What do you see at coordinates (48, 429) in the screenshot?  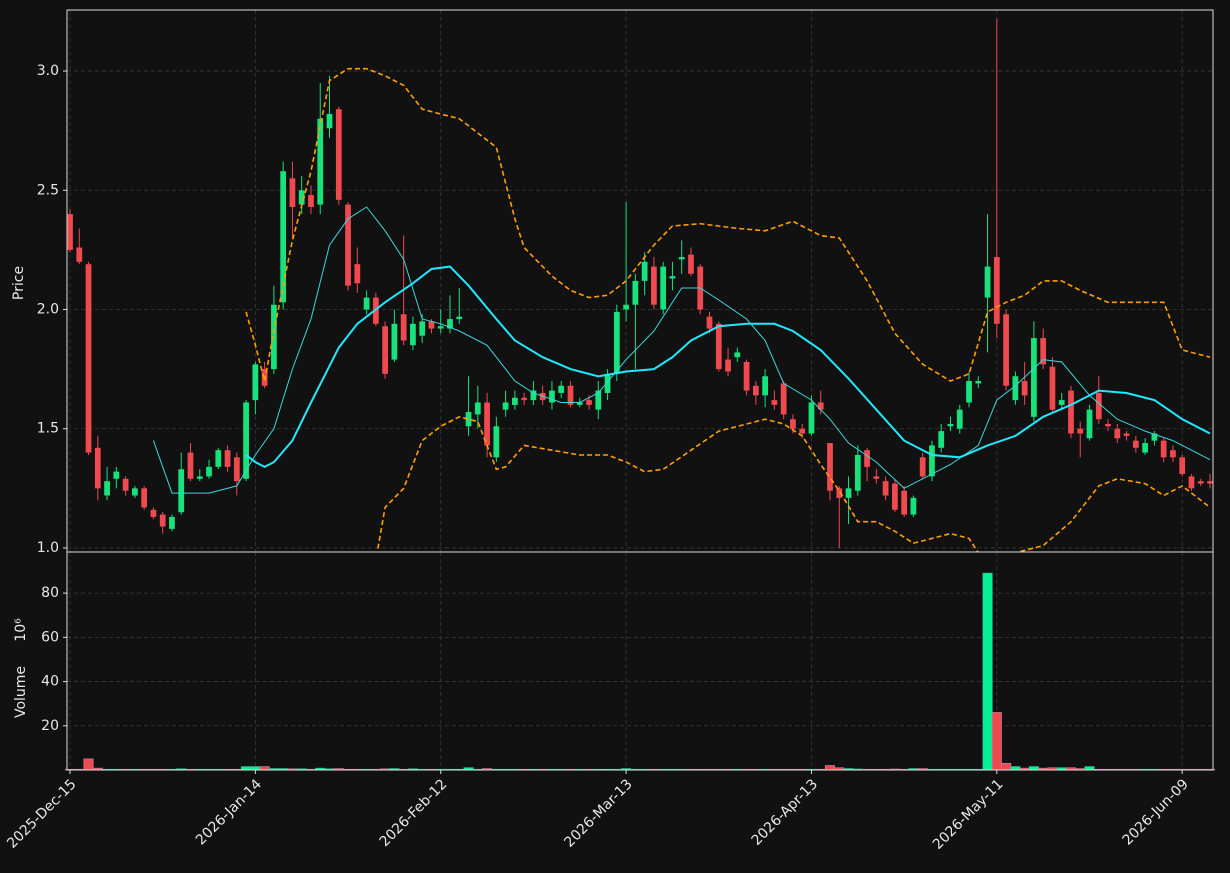 I see `y-tick-label: 1.5` at bounding box center [48, 429].